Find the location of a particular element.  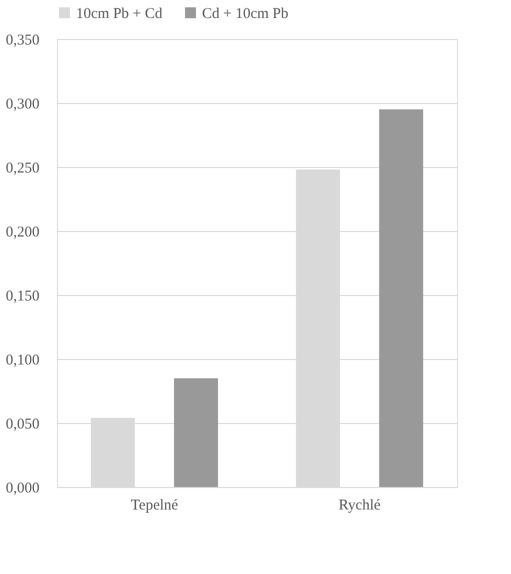

x-tick-label: Tepelné is located at coordinates (154, 506).